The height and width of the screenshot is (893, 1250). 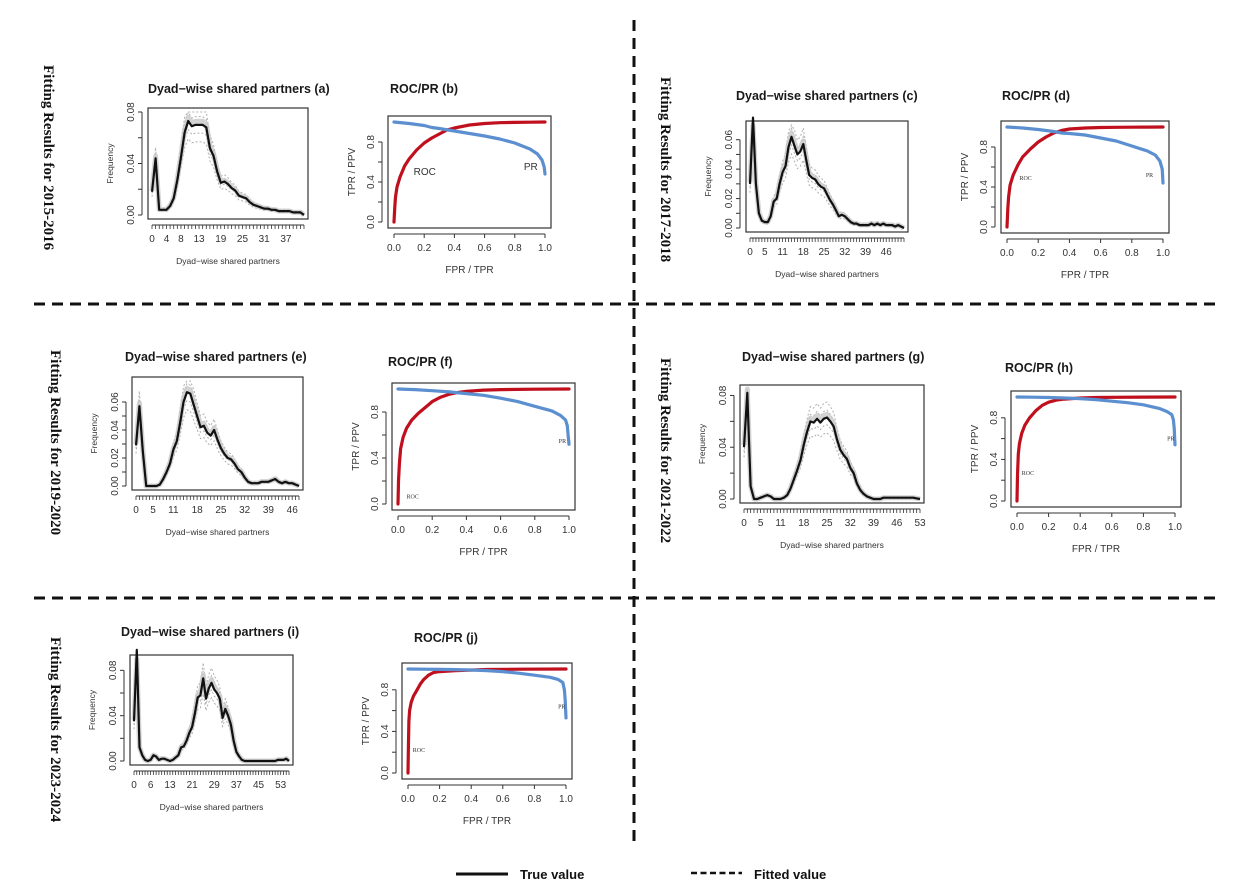 I want to click on row-label-2017-2018: Fitting Results for 2017-2018, so click(x=665, y=169).